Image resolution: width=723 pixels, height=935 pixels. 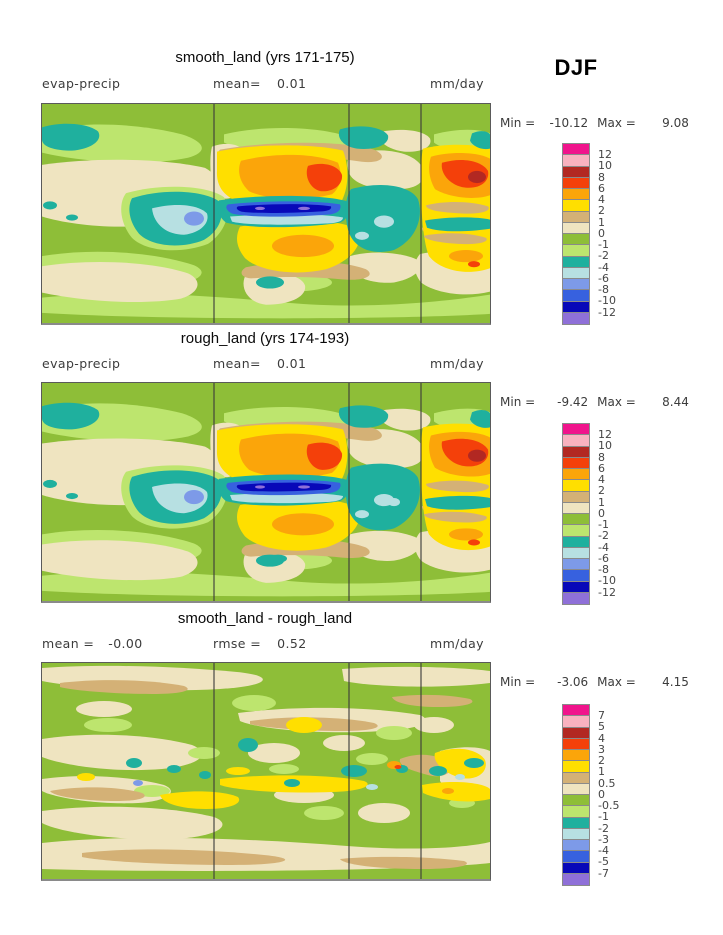 I want to click on min-value: -3.06, so click(x=573, y=682).